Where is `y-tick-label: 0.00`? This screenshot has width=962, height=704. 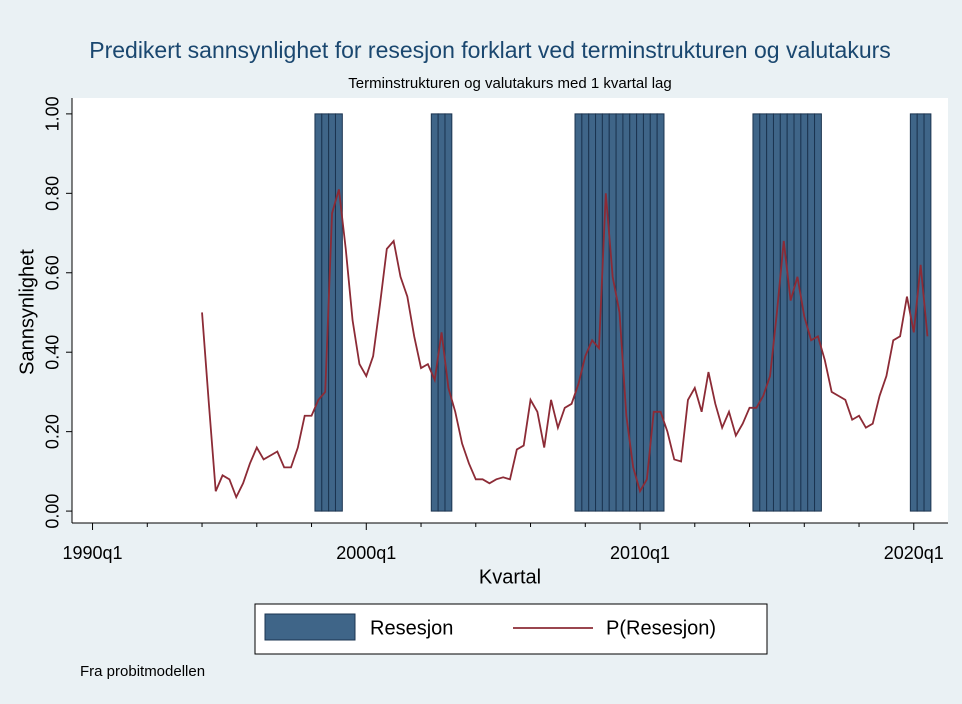
y-tick-label: 0.00 is located at coordinates (53, 511).